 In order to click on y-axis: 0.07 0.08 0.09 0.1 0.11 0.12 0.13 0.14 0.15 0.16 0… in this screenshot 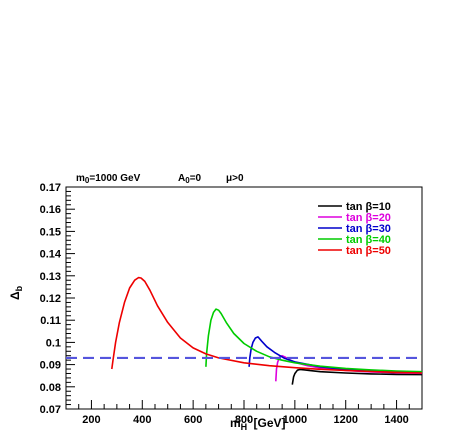, I will do `click(57, 299)`.